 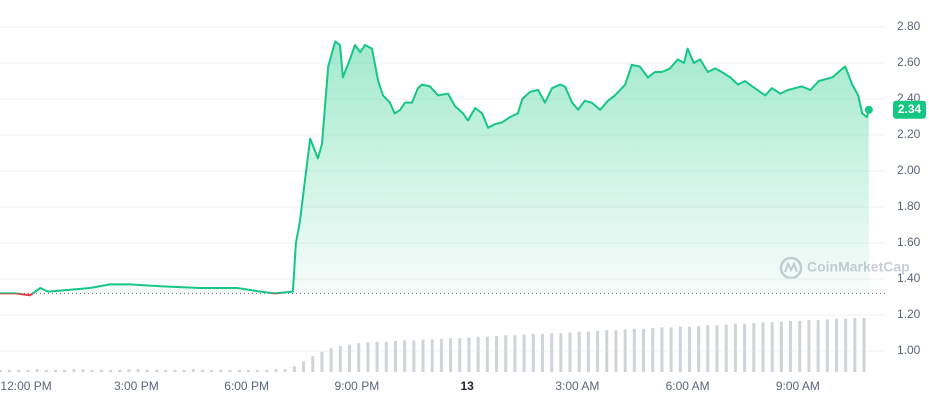 I want to click on y-tick-label: 1.20, so click(x=909, y=314).